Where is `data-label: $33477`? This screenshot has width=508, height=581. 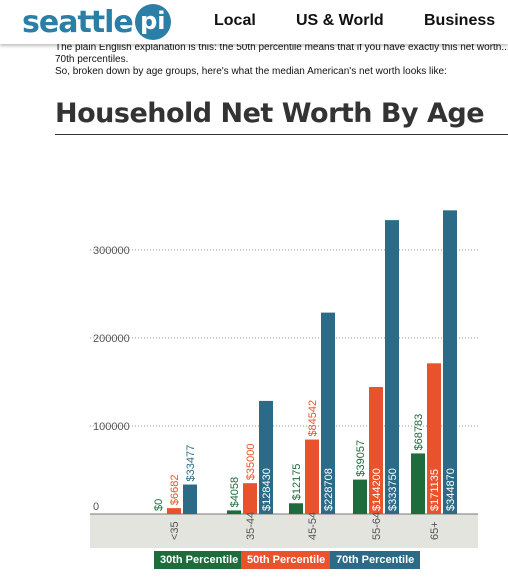 data-label: $33477 is located at coordinates (191, 463).